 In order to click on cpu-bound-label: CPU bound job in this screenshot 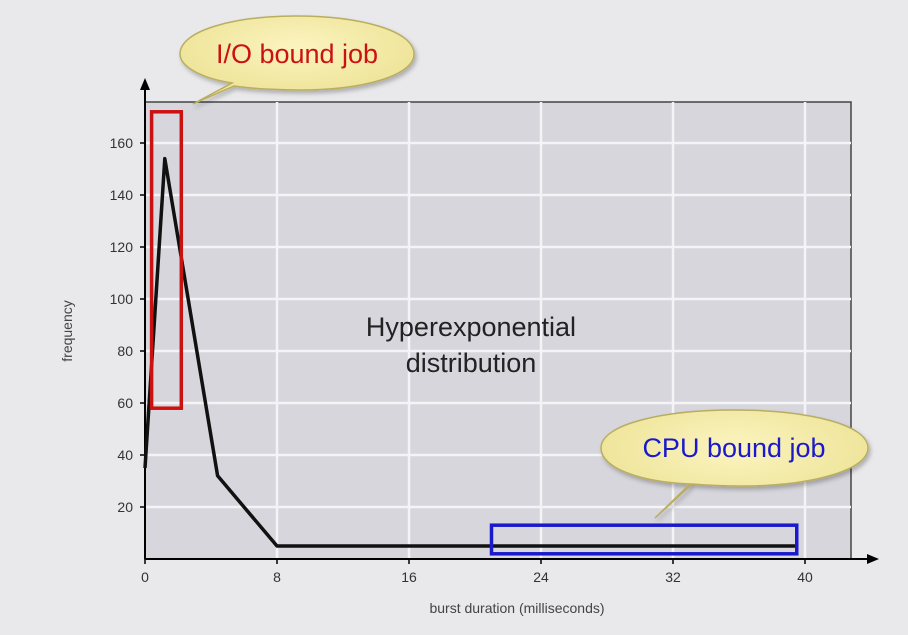, I will do `click(733, 448)`.